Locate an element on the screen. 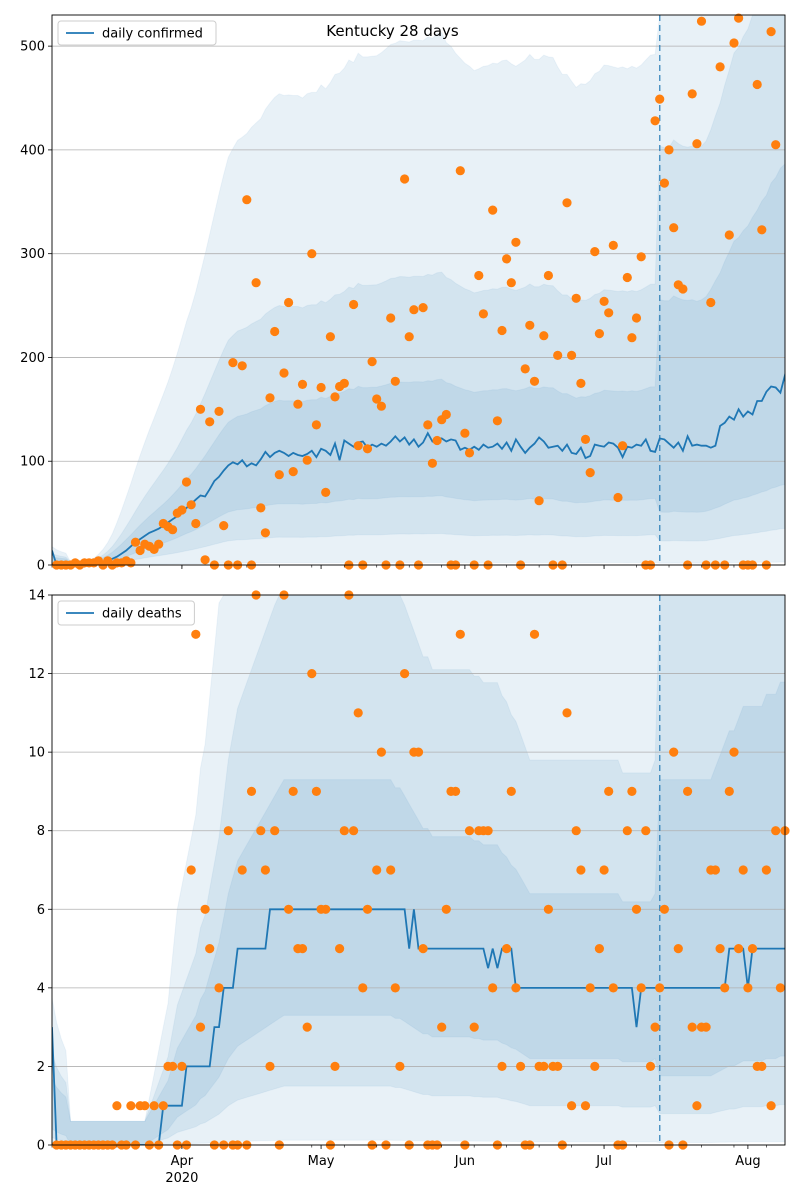 The image size is (800, 1204). plot-area is located at coordinates (418, 468).